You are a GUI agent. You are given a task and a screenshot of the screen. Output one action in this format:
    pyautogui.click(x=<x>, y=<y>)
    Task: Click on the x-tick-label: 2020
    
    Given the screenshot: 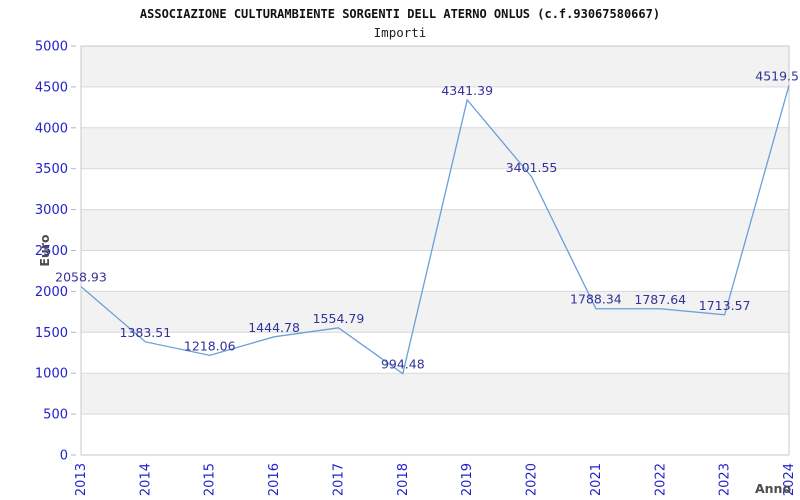 What is the action you would take?
    pyautogui.click(x=532, y=479)
    